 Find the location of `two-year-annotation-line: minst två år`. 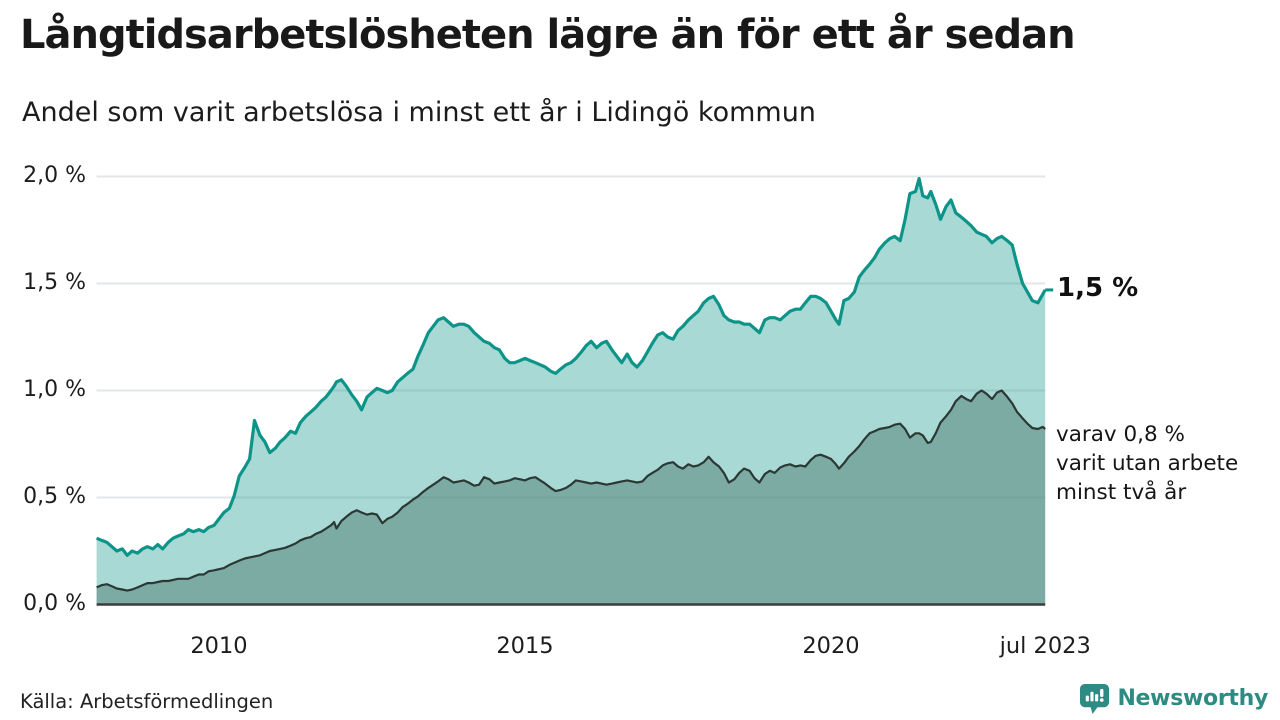

two-year-annotation-line: minst två år is located at coordinates (1121, 492).